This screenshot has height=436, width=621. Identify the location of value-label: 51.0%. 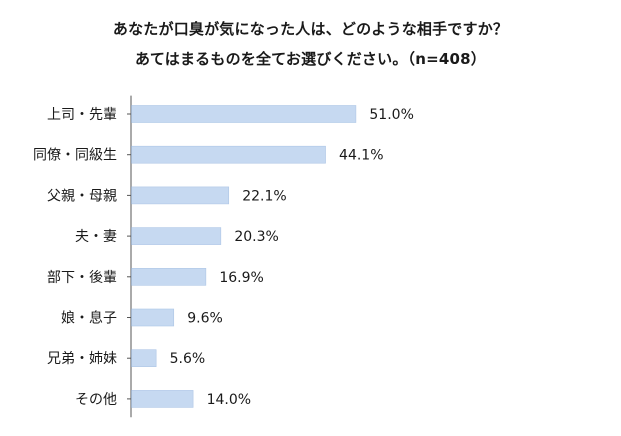
(391, 115).